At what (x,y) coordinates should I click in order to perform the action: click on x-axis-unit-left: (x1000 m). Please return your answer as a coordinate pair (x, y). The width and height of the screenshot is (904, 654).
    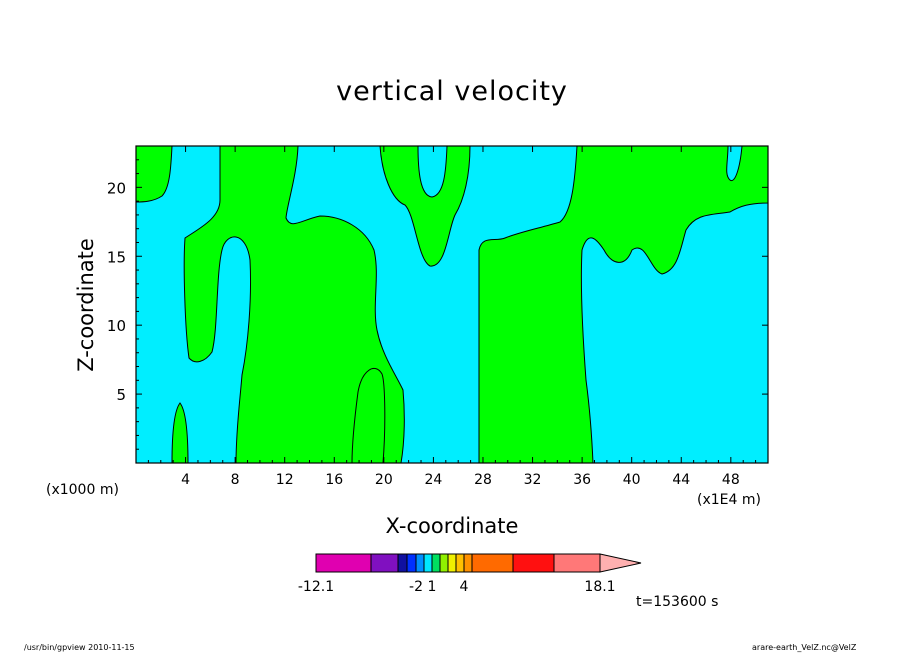
    Looking at the image, I should click on (82, 490).